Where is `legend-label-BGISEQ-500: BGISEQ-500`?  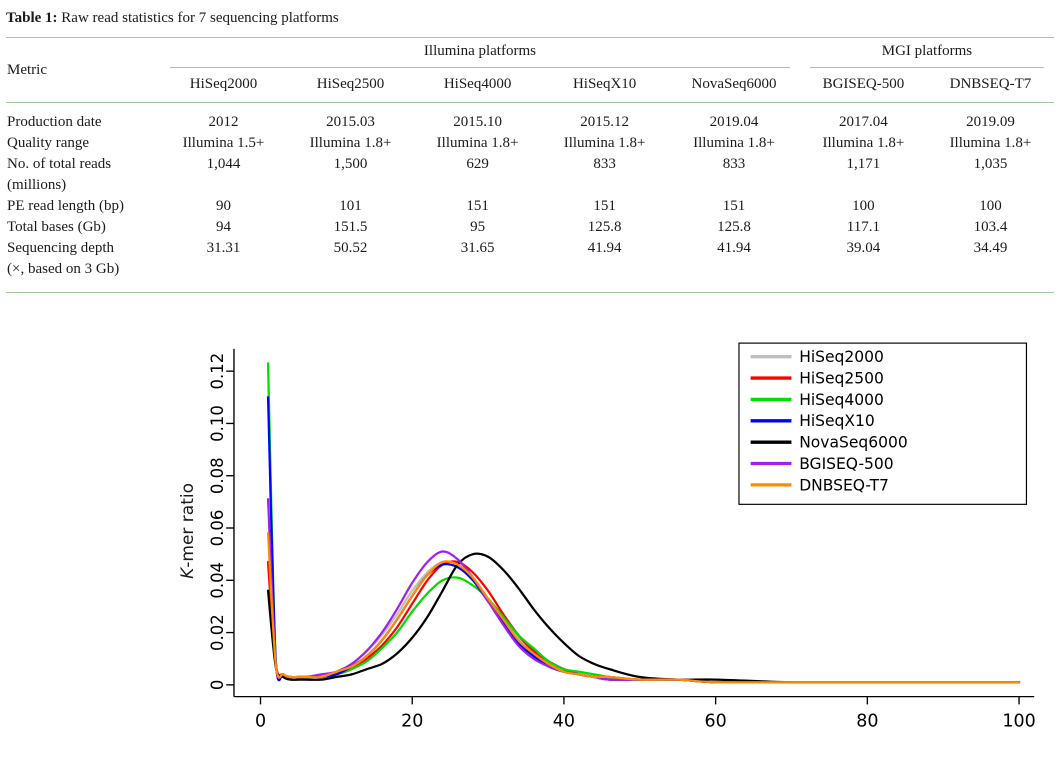
legend-label-BGISEQ-500: BGISEQ-500 is located at coordinates (847, 464).